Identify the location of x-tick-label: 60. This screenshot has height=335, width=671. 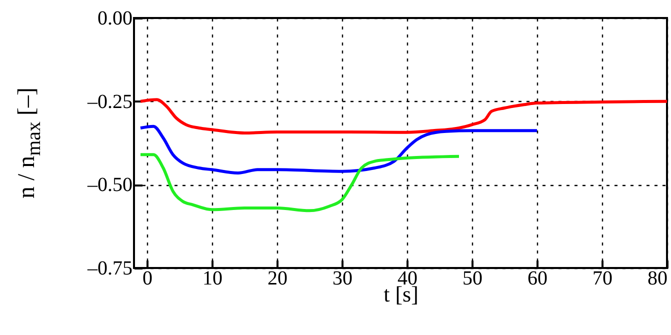
(538, 279).